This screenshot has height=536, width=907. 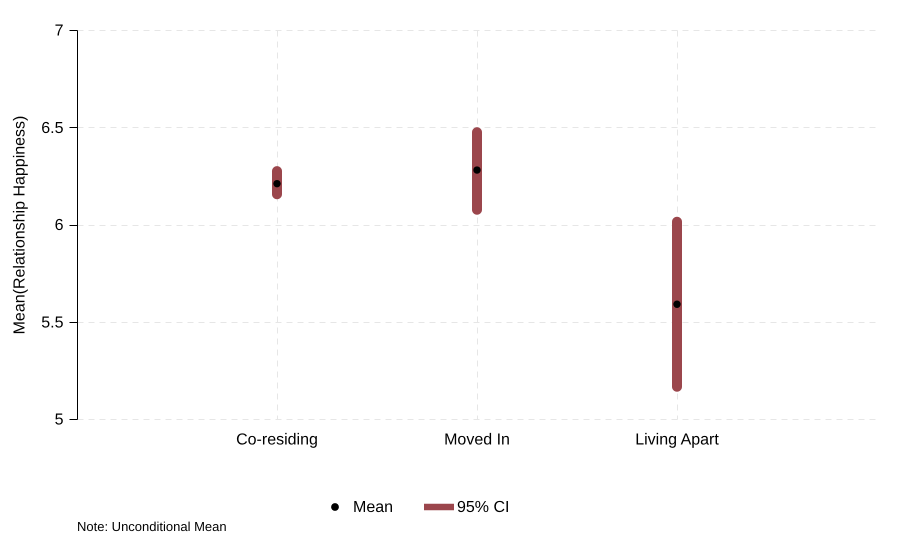 What do you see at coordinates (152, 526) in the screenshot?
I see `text: Note: Unconditional Mean` at bounding box center [152, 526].